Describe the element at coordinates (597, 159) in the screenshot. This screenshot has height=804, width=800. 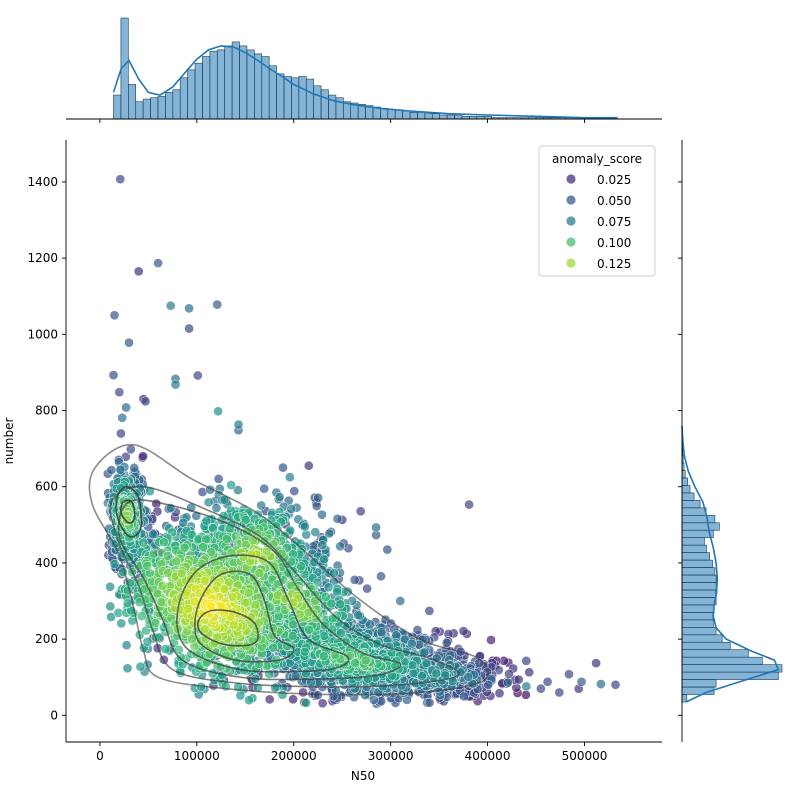
I see `legend-title: anomaly_score` at that location.